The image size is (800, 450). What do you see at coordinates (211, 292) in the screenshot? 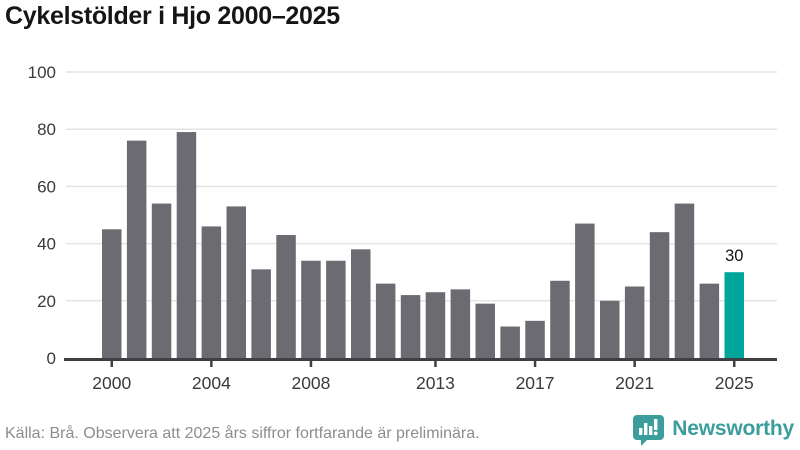
I see `bar-2004` at bounding box center [211, 292].